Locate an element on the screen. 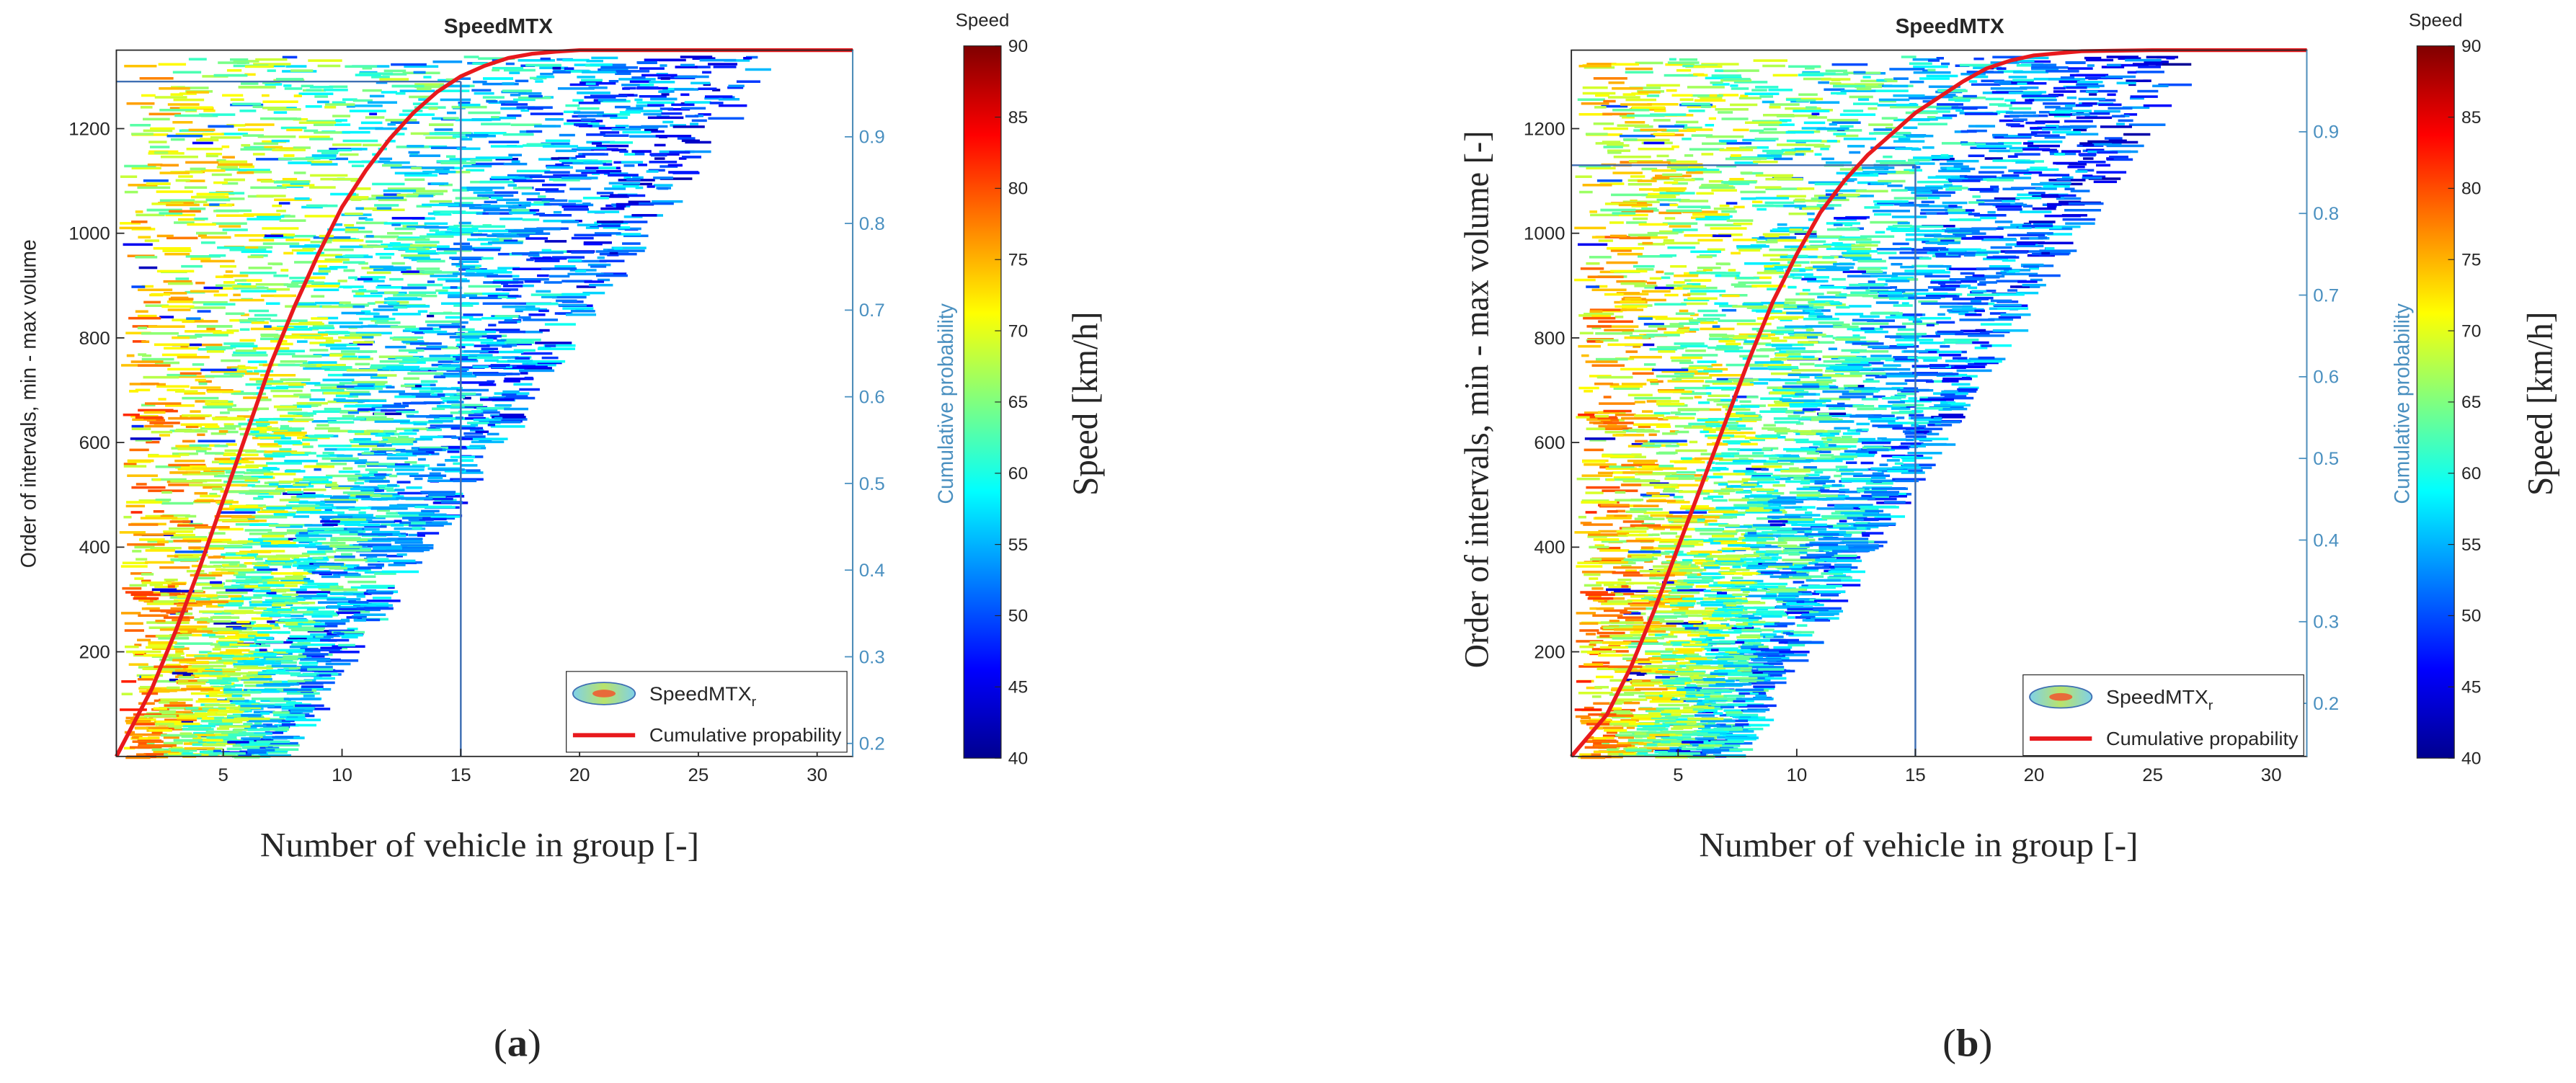 This screenshot has width=2576, height=1083. x-axis-label: Number of vehicle in group [-] is located at coordinates (480, 845).